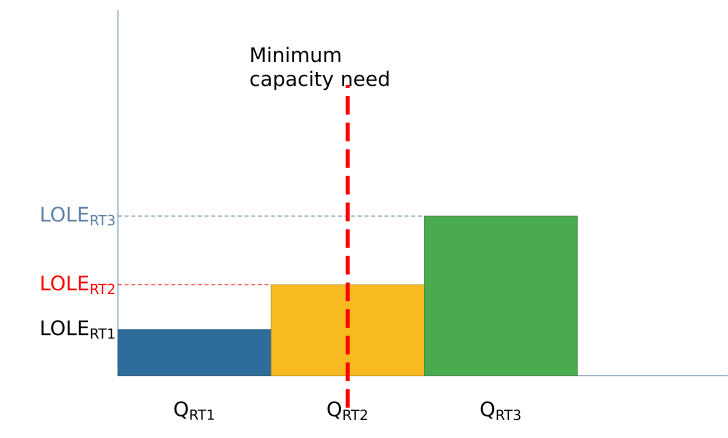 The width and height of the screenshot is (728, 438). What do you see at coordinates (500, 410) in the screenshot?
I see `x-tick-label: Q$_{RT3}$` at bounding box center [500, 410].